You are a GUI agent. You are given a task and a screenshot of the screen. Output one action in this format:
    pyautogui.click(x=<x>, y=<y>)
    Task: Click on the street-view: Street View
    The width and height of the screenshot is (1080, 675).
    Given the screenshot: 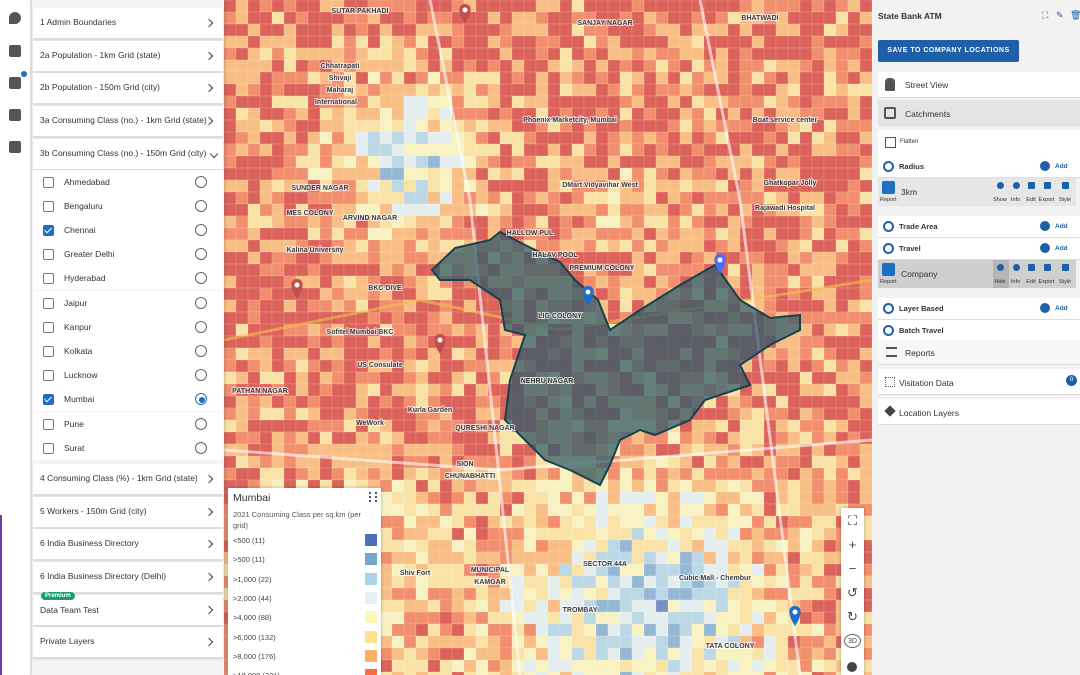 What is the action you would take?
    pyautogui.click(x=927, y=85)
    